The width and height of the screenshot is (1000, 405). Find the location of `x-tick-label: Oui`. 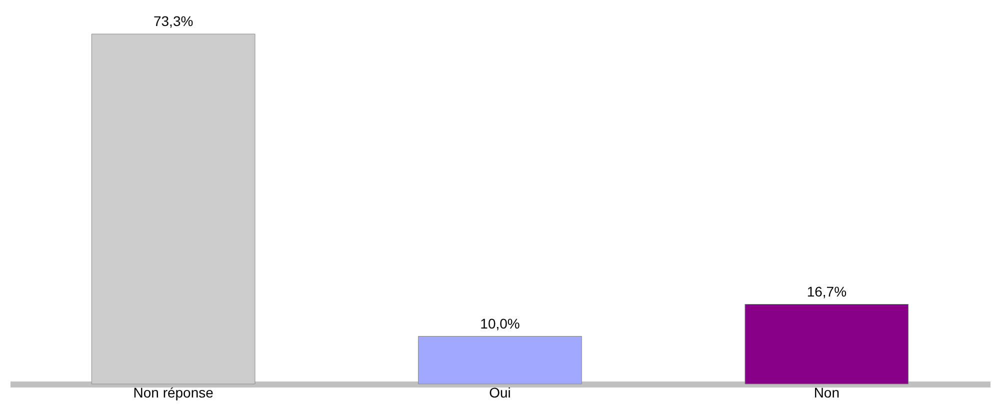

x-tick-label: Oui is located at coordinates (500, 392).